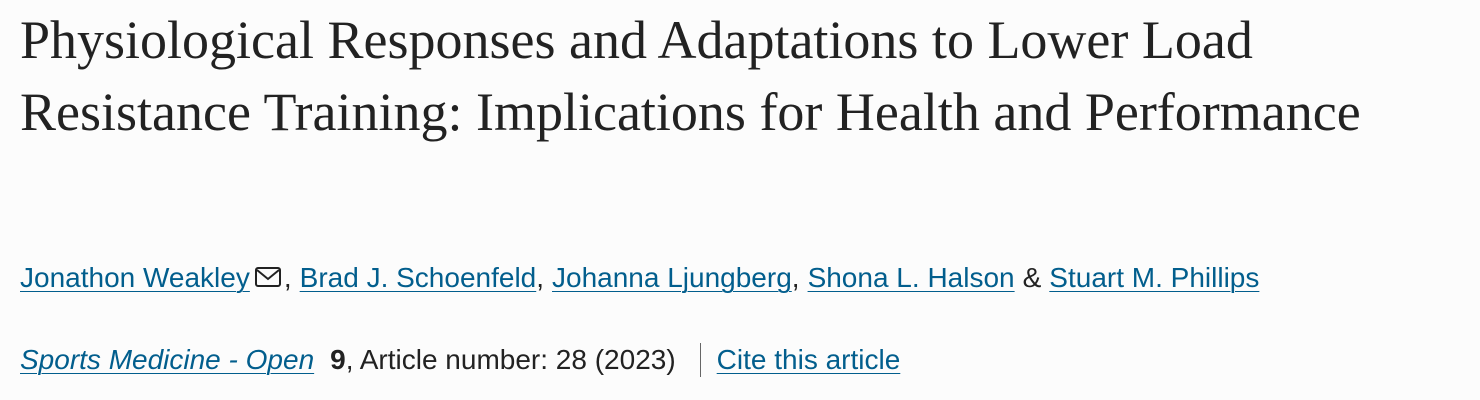 The width and height of the screenshot is (1480, 400). Describe the element at coordinates (672, 277) in the screenshot. I see `author-link: Johanna Ljungberg` at that location.